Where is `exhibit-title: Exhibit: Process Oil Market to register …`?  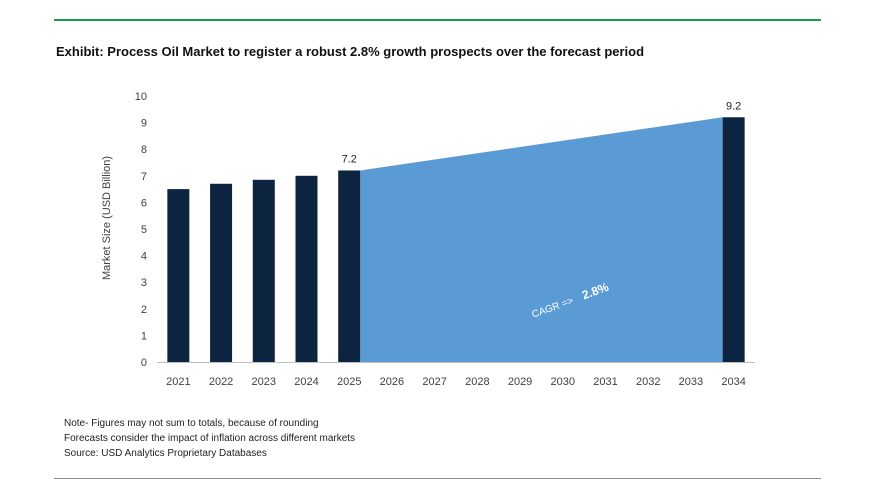
exhibit-title: Exhibit: Process Oil Market to register … is located at coordinates (350, 51).